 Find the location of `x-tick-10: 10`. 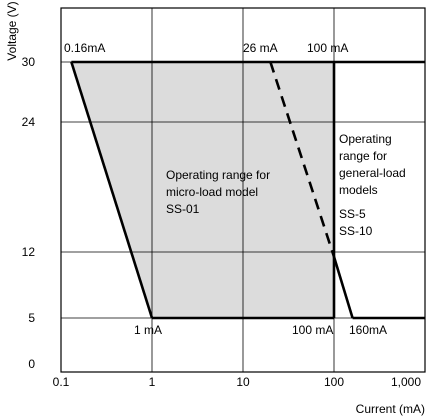

x-tick-10: 10 is located at coordinates (243, 382).